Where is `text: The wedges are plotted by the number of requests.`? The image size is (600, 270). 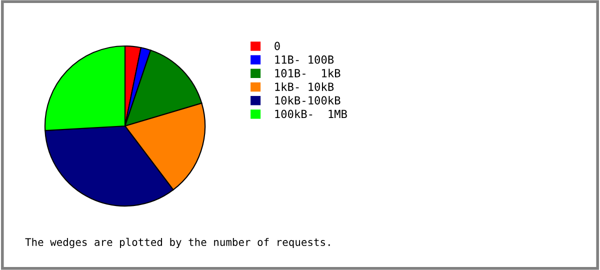 text: The wedges are plotted by the number of requests. is located at coordinates (177, 243).